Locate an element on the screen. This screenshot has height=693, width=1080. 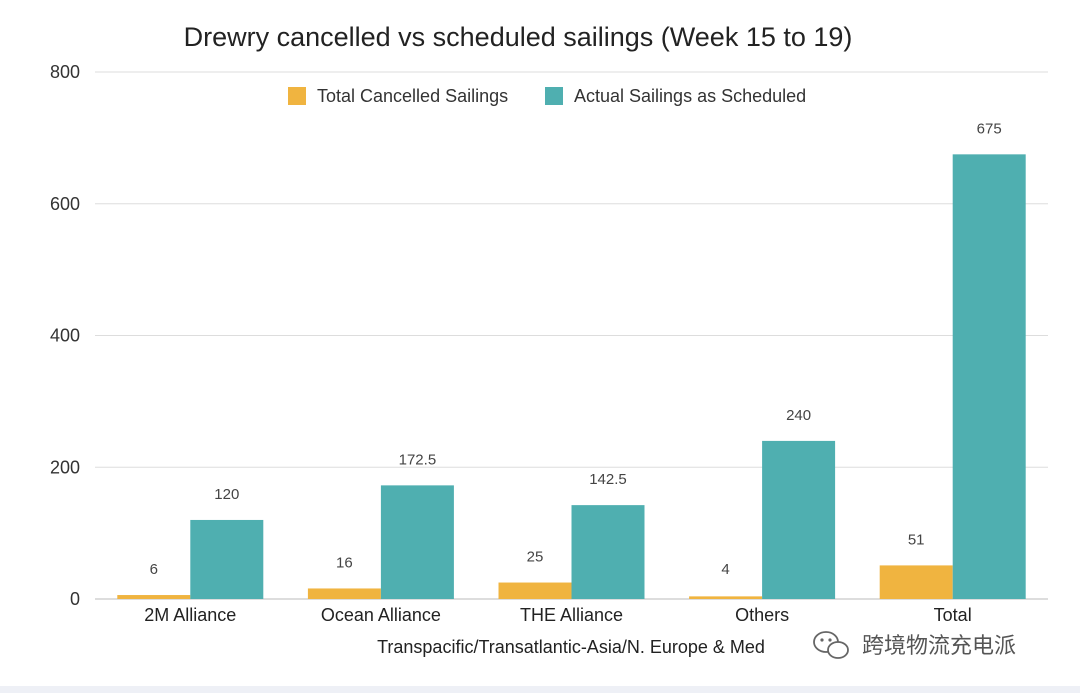
category-label: Ocean Alliance is located at coordinates (381, 615).